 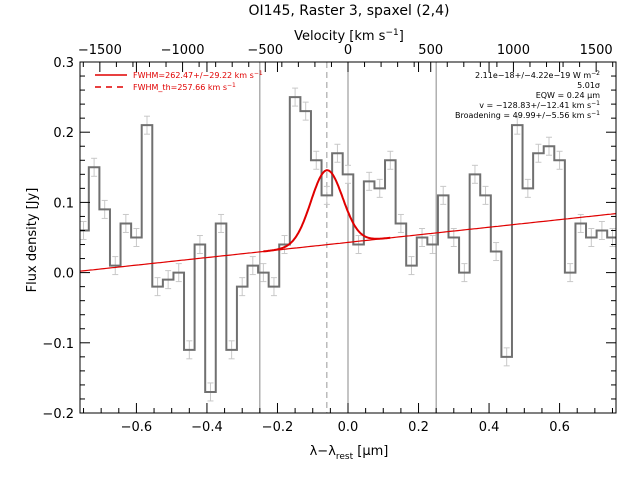 What do you see at coordinates (349, 453) in the screenshot?
I see `x-axis-title: λ−λrest [μm]` at bounding box center [349, 453].